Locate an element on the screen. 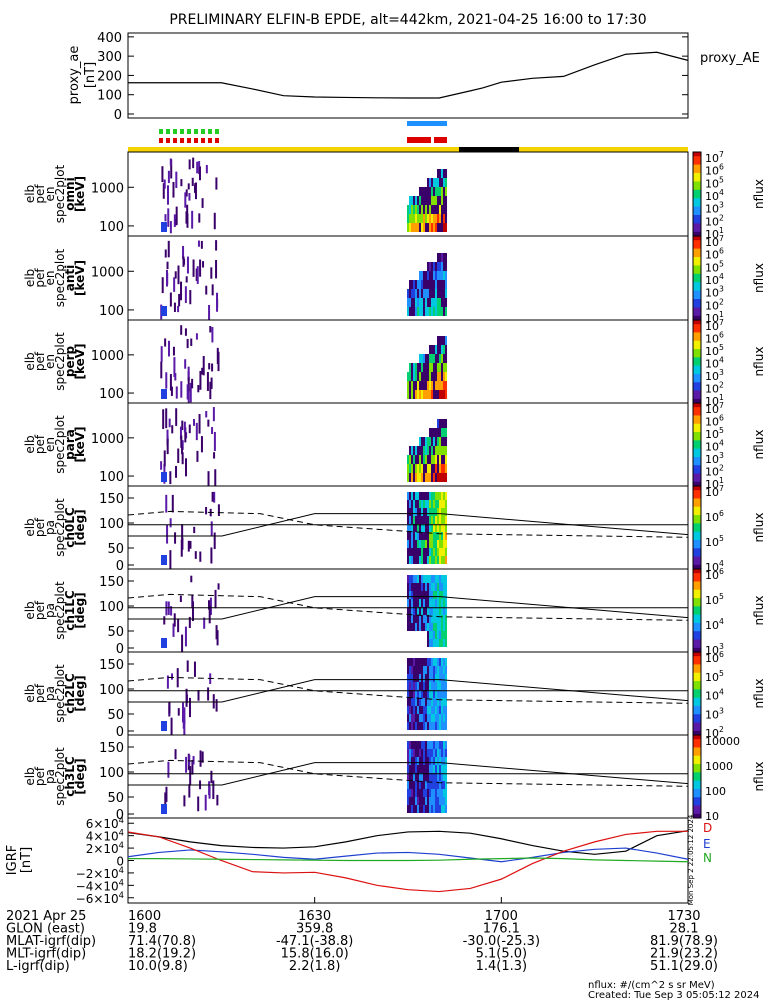  spectrogram-ytick-label: 1000 is located at coordinates (107, 439).